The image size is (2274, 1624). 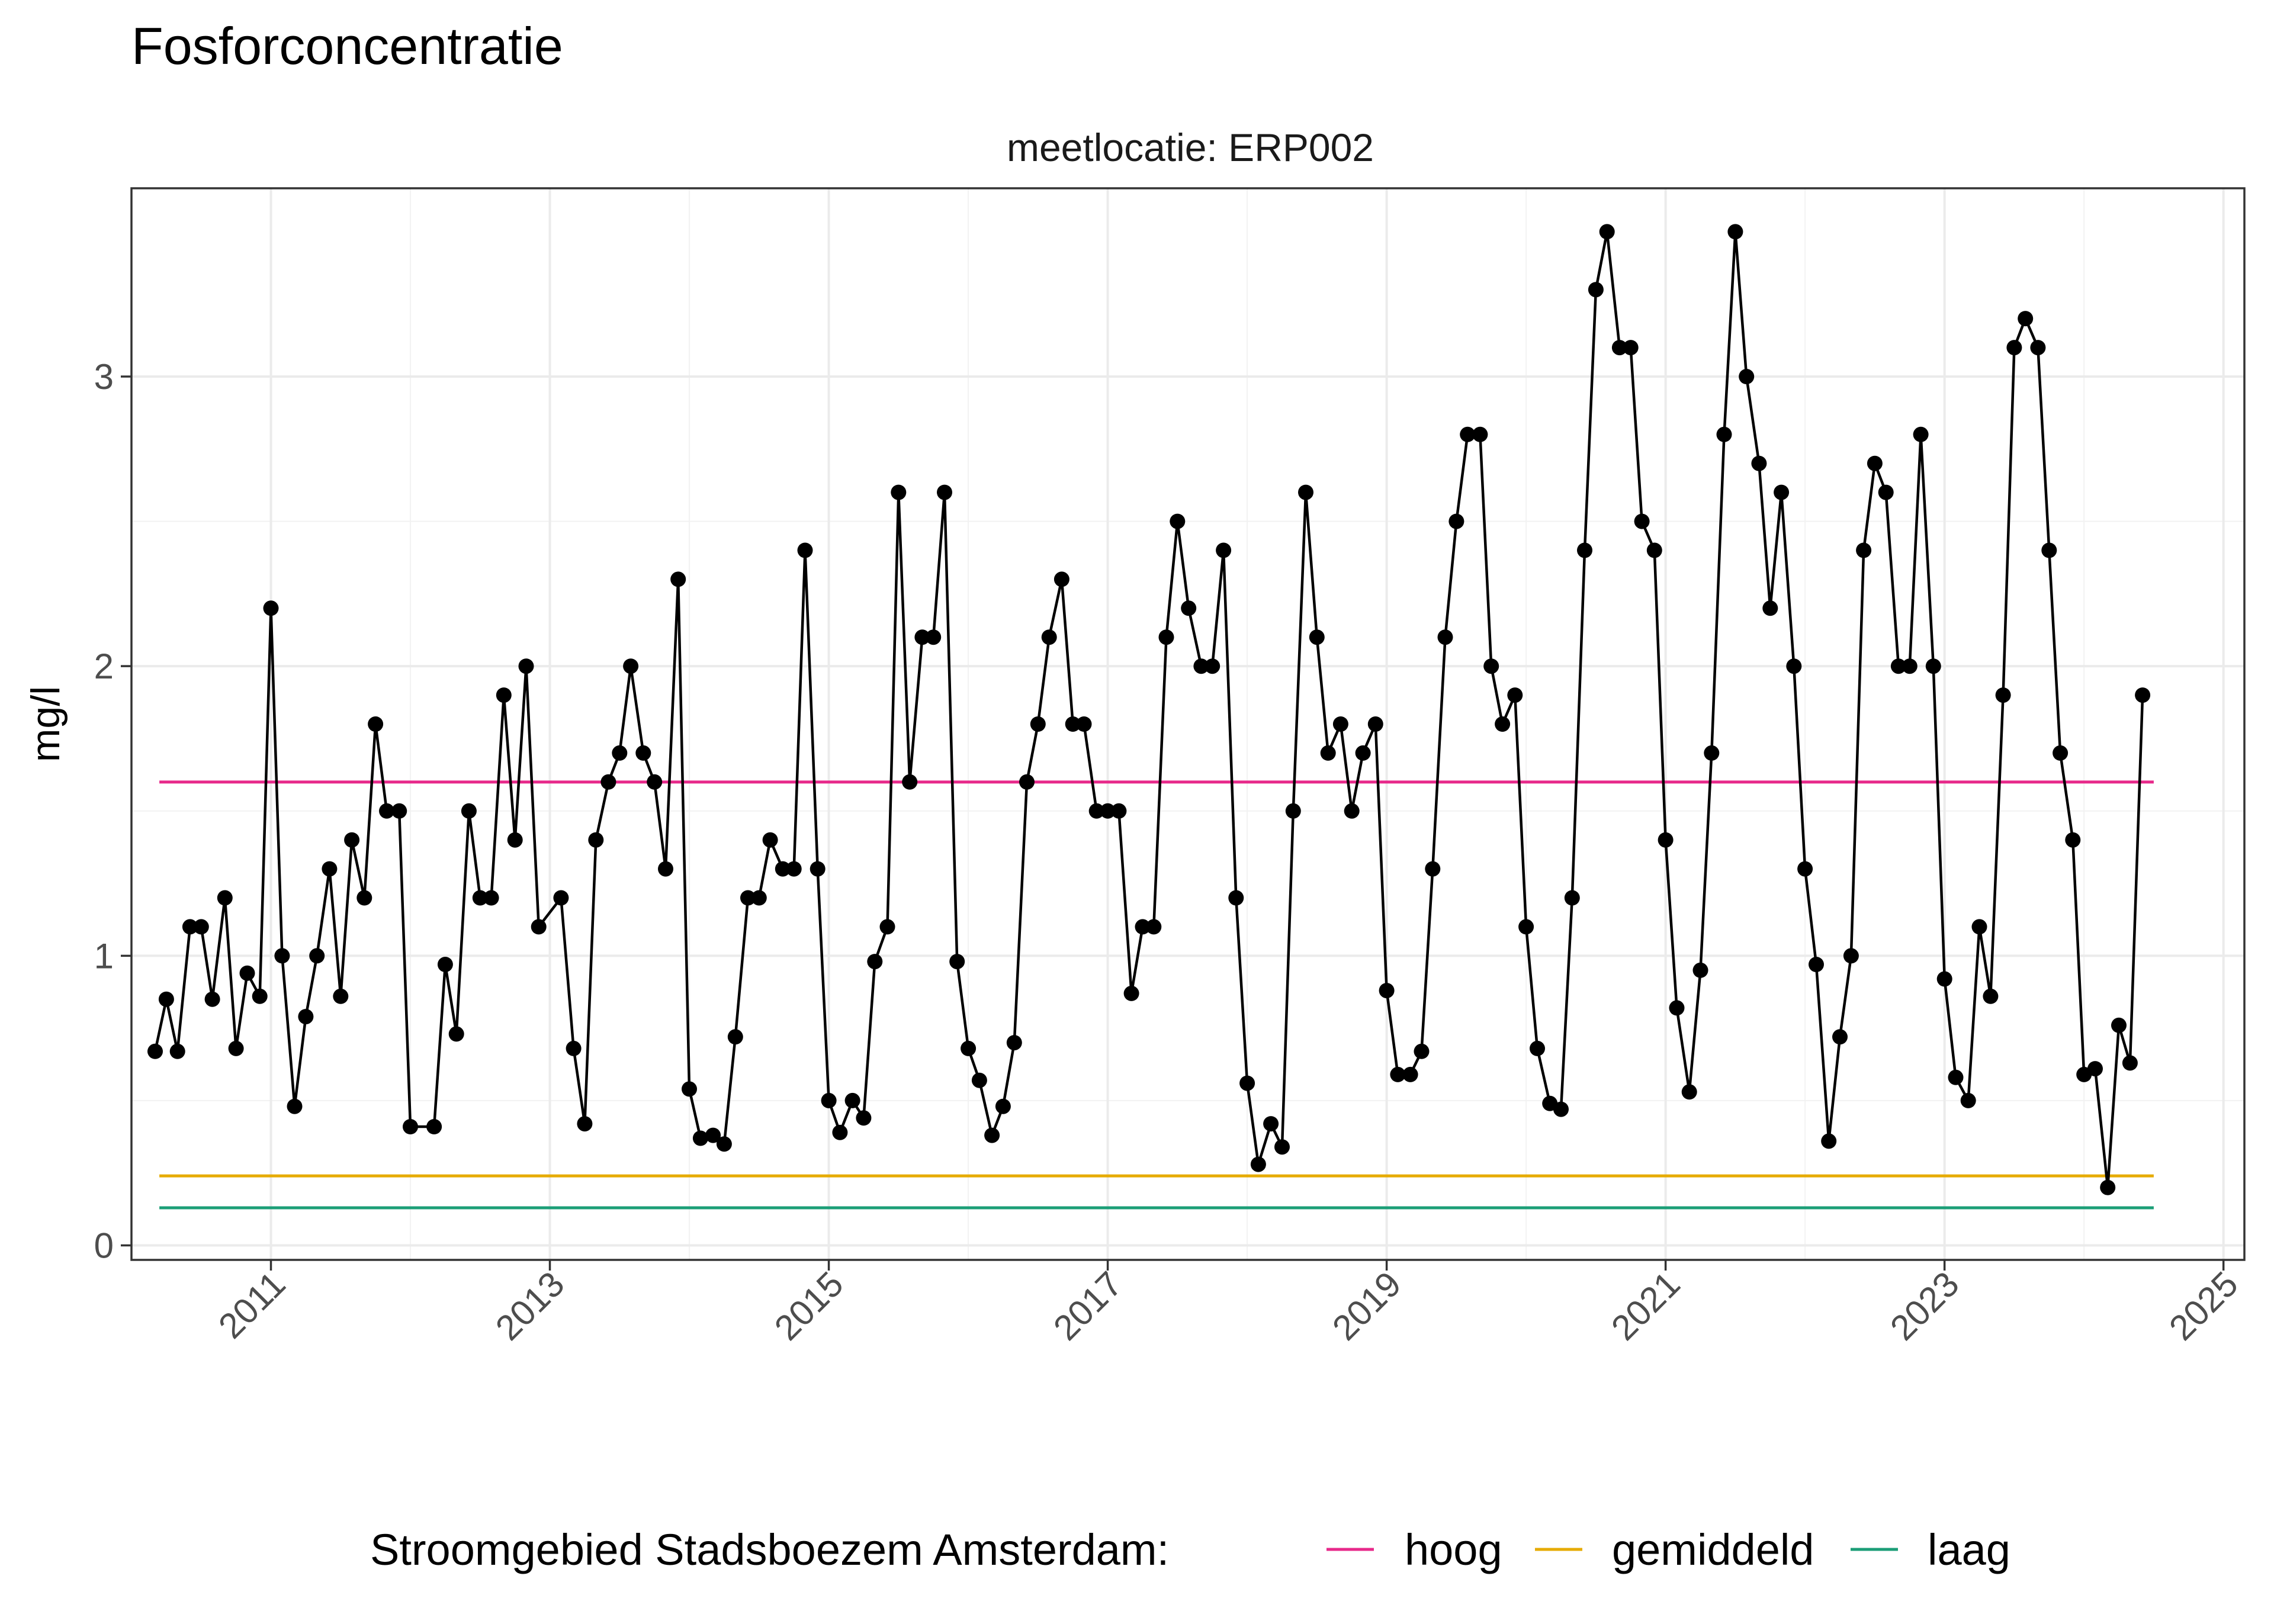 I want to click on y-tick-label: 3, so click(x=104, y=377).